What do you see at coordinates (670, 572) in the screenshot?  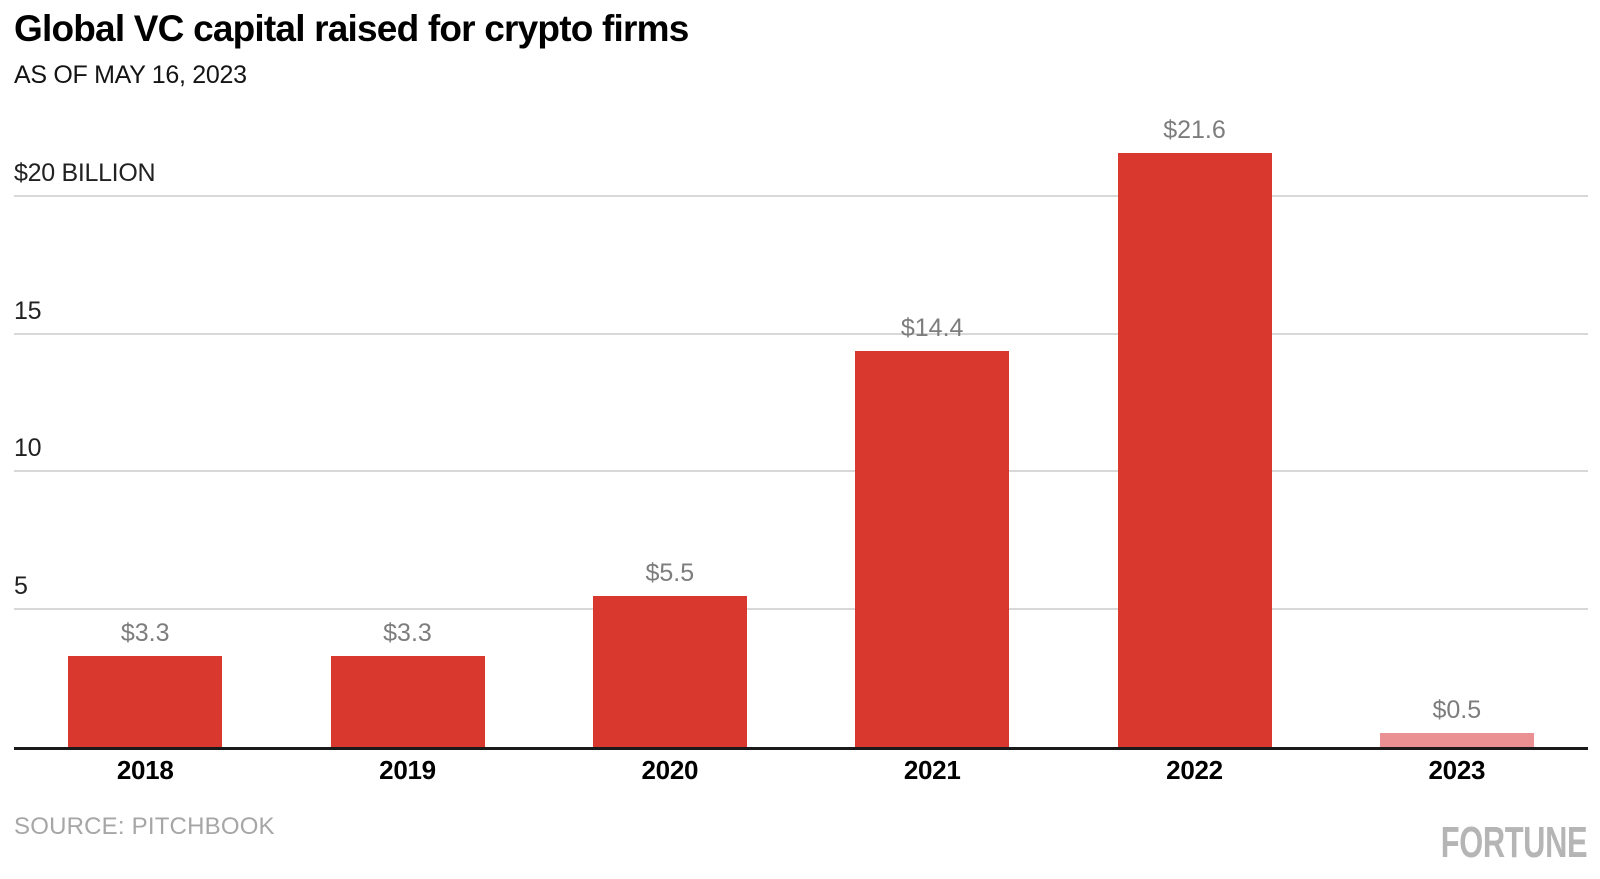 I see `bar-value-label-2020: $5.5` at bounding box center [670, 572].